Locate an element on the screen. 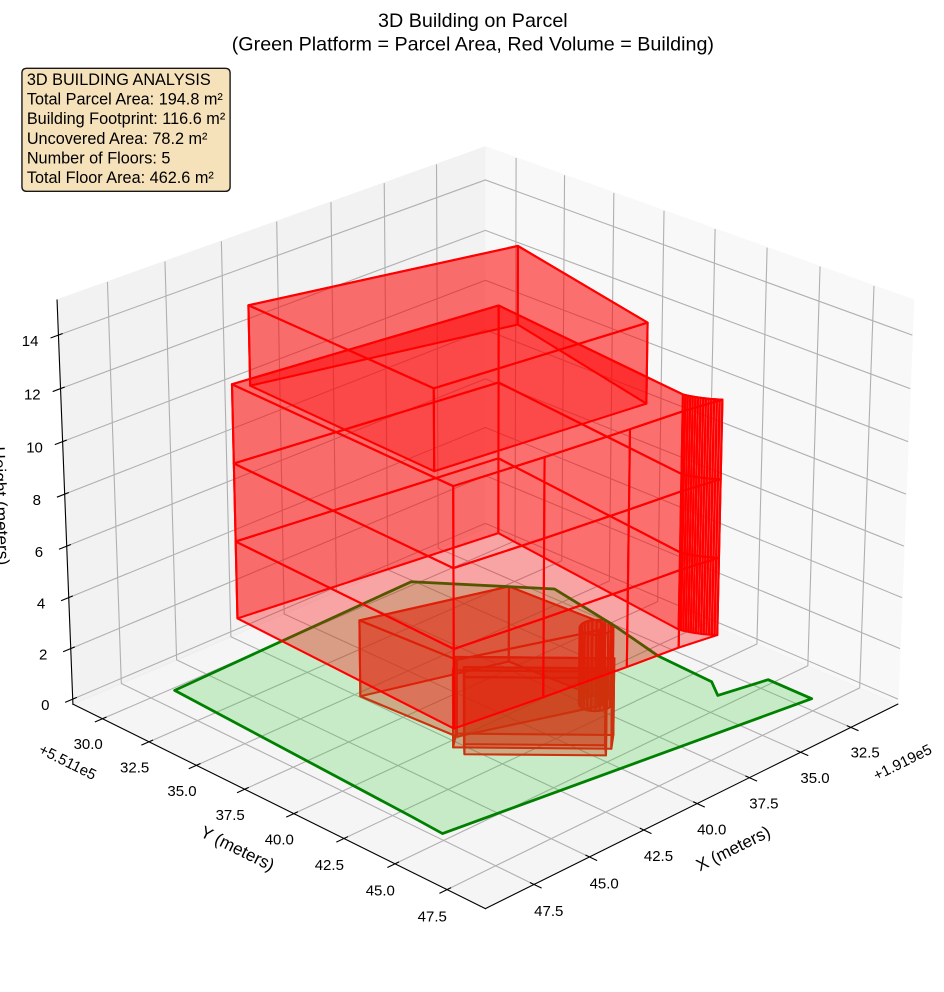  svg-text: Number of Floors: 5 is located at coordinates (99, 158).